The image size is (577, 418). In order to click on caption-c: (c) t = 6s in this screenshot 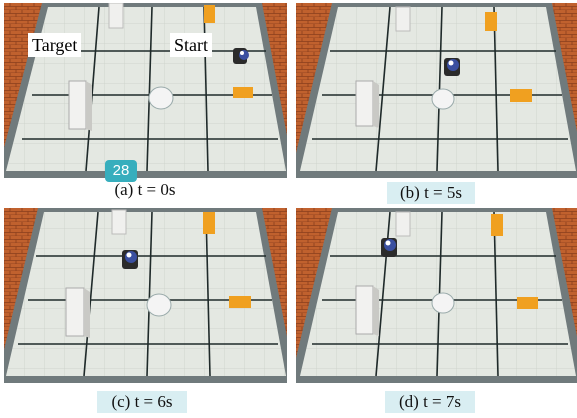, I will do `click(142, 402)`.